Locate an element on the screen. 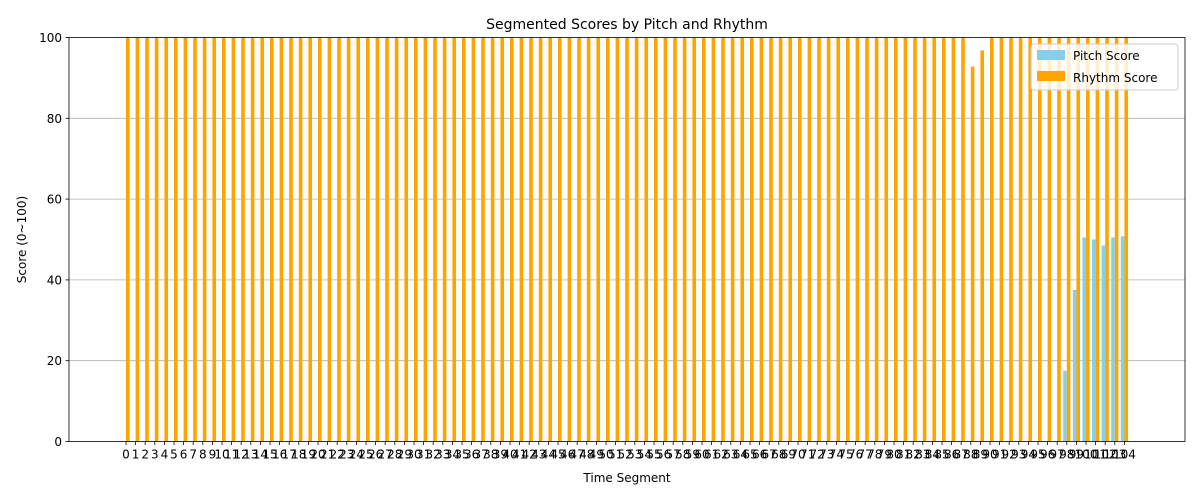 This screenshot has width=1200, height=500. x-tick-label: 6 is located at coordinates (184, 455).